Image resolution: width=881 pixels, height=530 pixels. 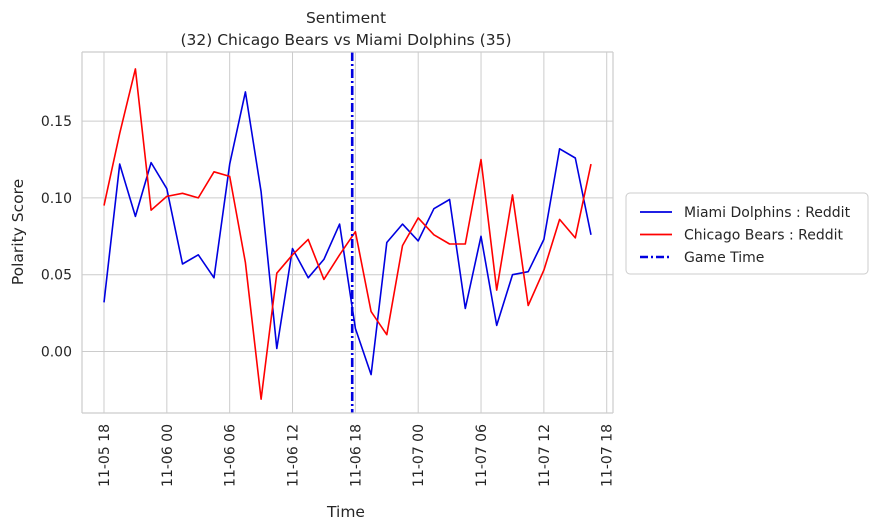 What do you see at coordinates (56, 199) in the screenshot?
I see `y-tick-label: 0.10` at bounding box center [56, 199].